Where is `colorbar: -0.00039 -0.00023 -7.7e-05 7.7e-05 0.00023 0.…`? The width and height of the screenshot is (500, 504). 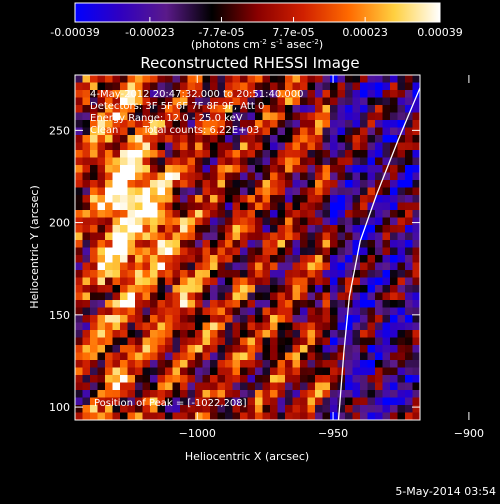
colorbar: -0.00039 -0.00023 -7.7e-05 7.7e-05 0.00023 0.… is located at coordinates (256, 26).